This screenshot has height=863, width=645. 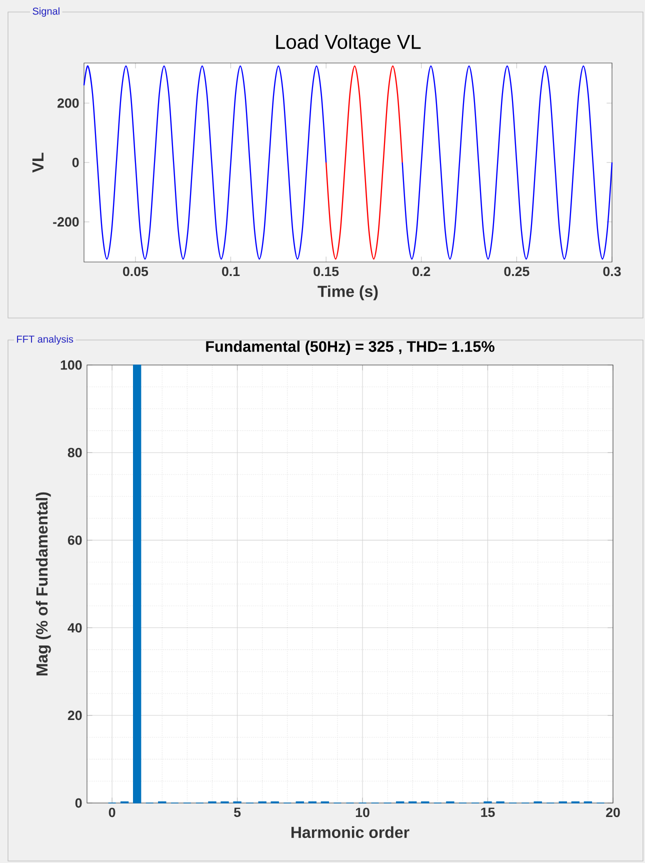 I want to click on x-axis-title: Time (s), so click(x=348, y=292).